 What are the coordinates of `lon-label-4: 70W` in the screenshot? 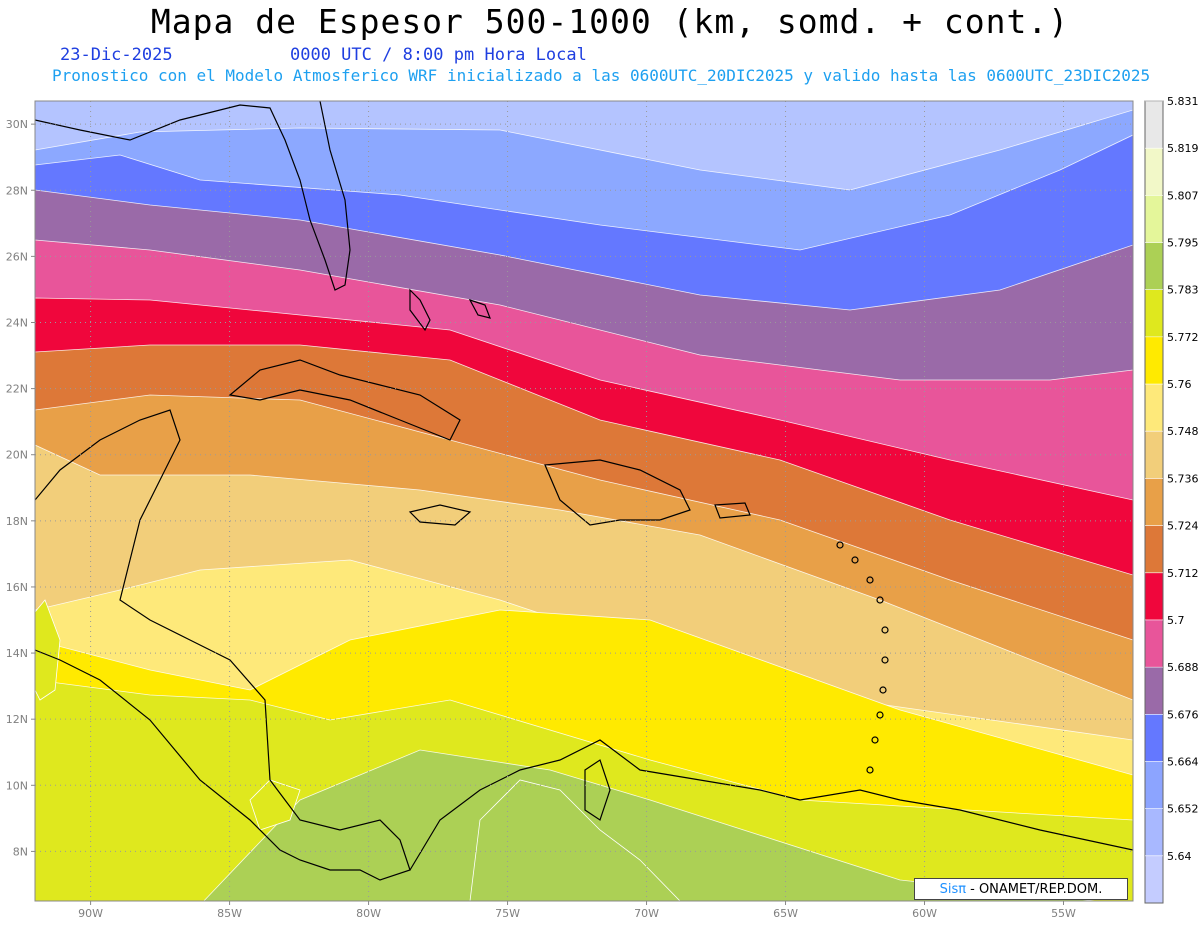 It's located at (646, 913).